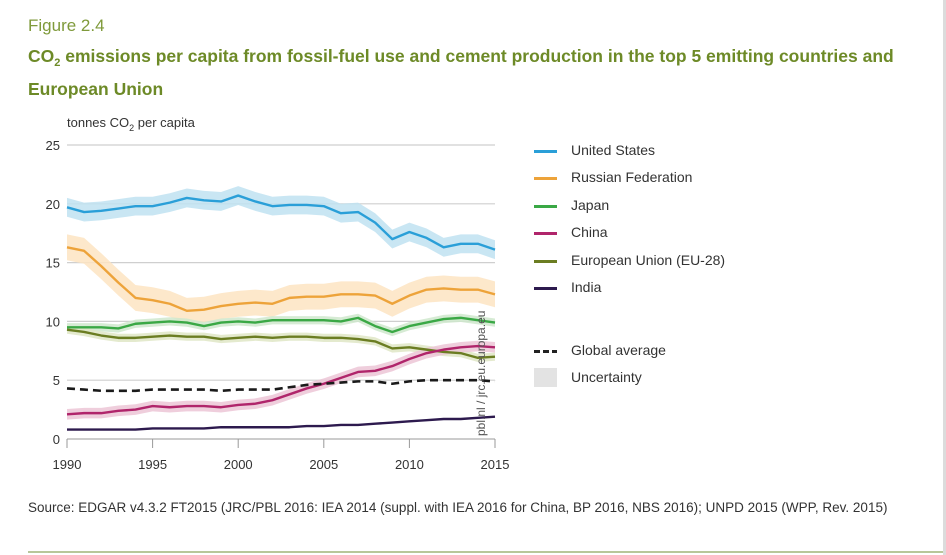  I want to click on legend-item-japan: Japan, so click(664, 206).